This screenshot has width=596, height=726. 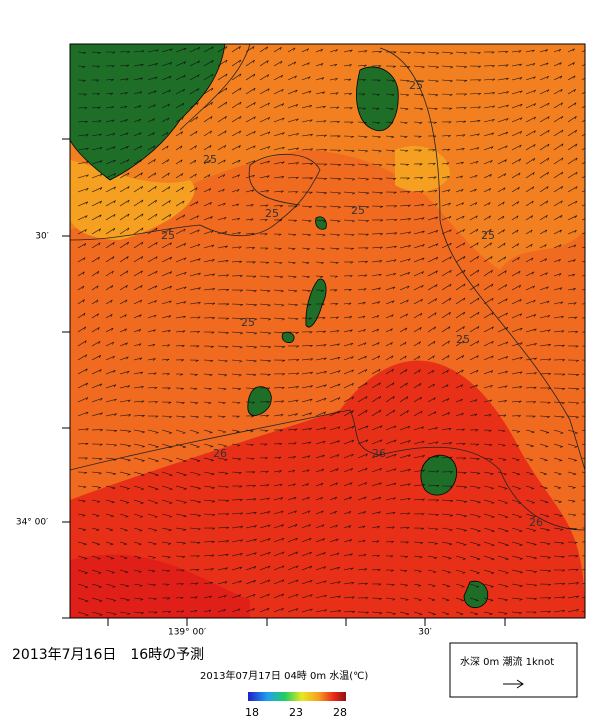 I want to click on island, so click(x=259, y=401).